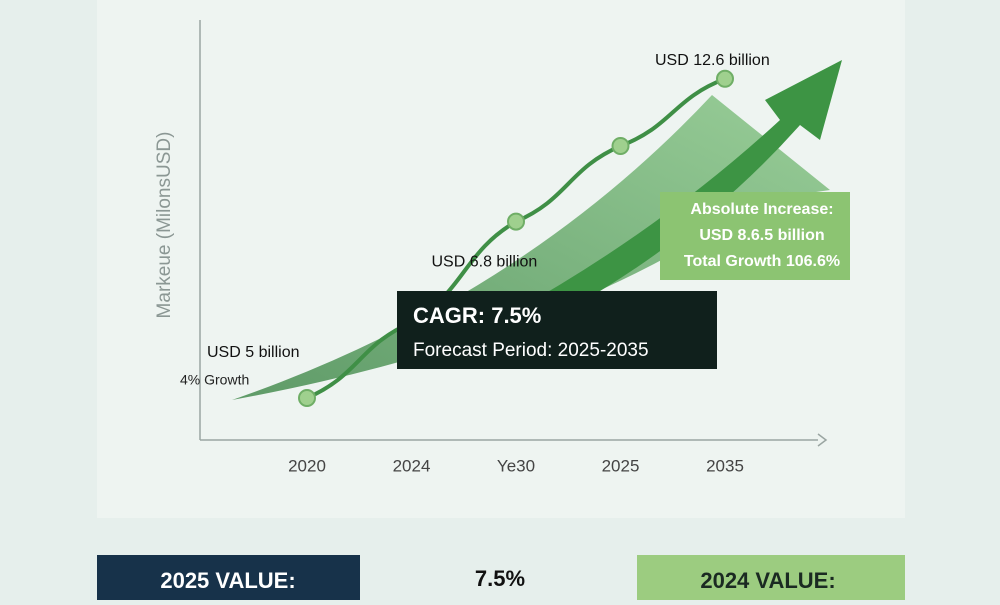 This screenshot has height=605, width=1000. What do you see at coordinates (761, 235) in the screenshot?
I see `increase-line: USD 8.6.5 billion` at bounding box center [761, 235].